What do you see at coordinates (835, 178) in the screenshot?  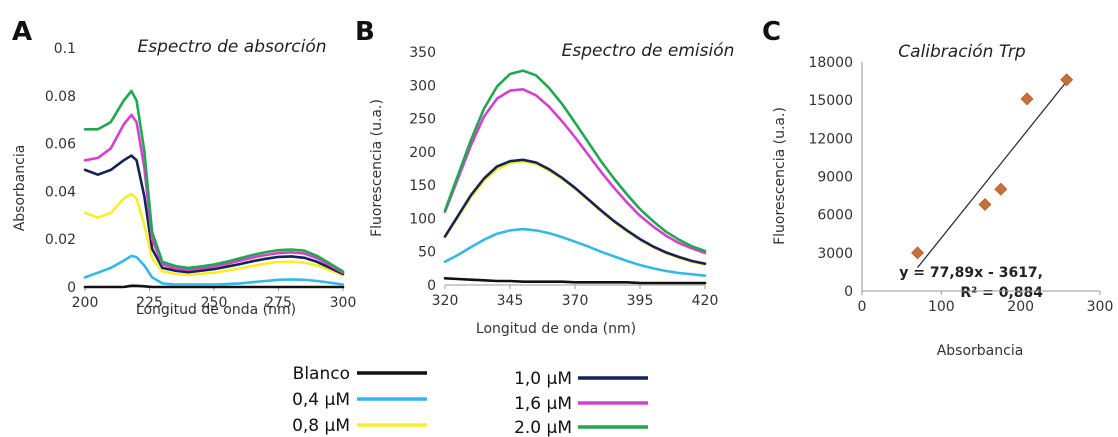 I see `panel-c-ytick-label: 9000` at bounding box center [835, 178].